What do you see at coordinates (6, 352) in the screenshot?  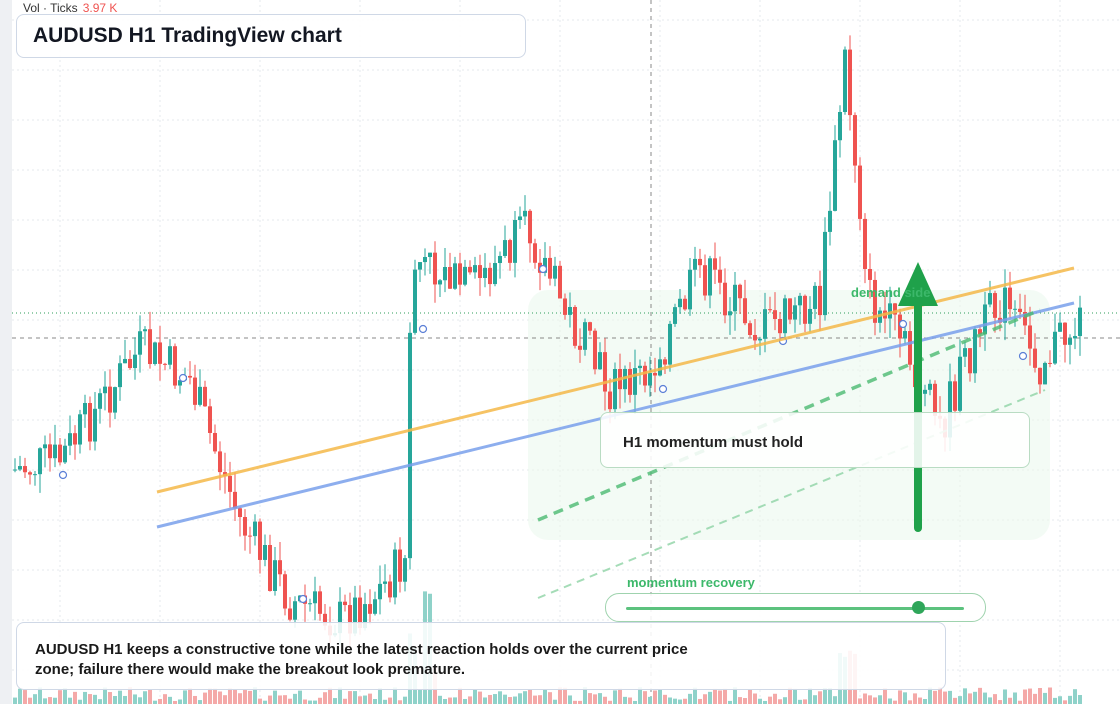 I see `scale-strip` at bounding box center [6, 352].